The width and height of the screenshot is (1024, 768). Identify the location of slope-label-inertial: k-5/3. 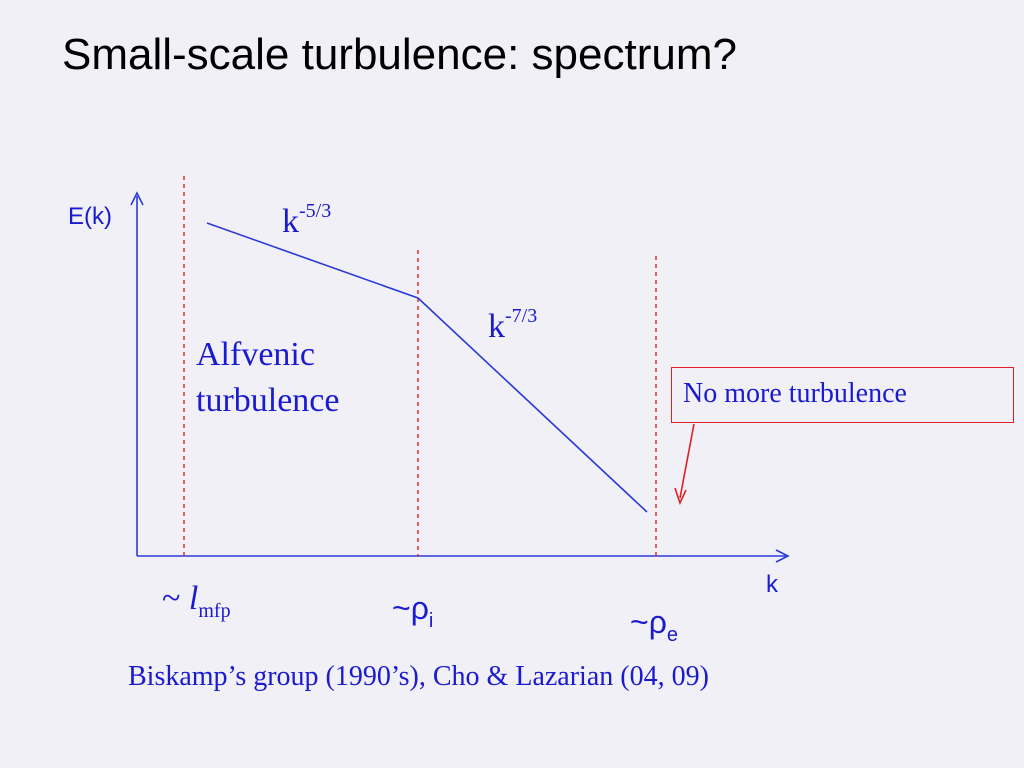
(306, 220).